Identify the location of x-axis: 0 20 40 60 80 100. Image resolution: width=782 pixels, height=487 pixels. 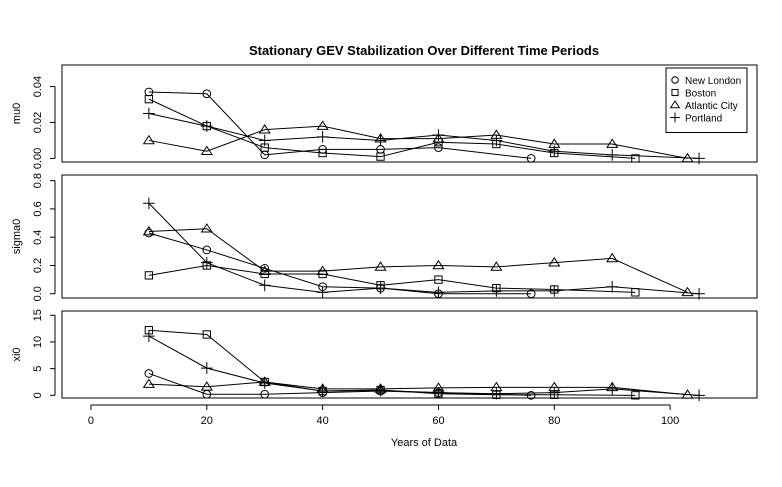
(383, 415).